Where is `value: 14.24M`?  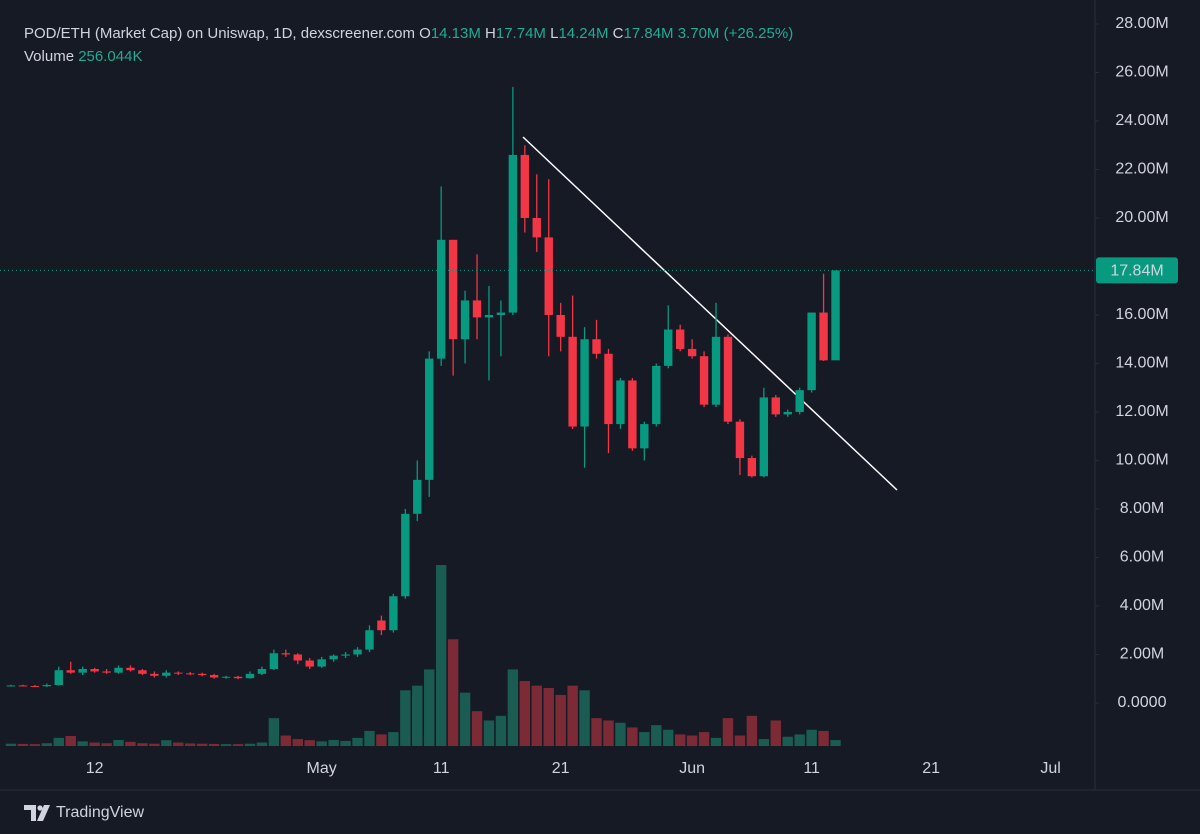
value: 14.24M is located at coordinates (583, 33).